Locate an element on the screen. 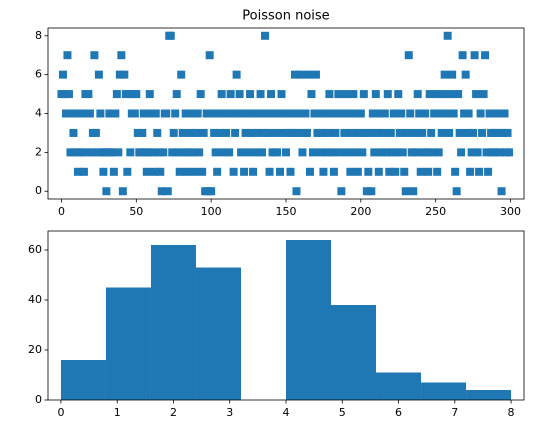 Image resolution: width=543 pixels, height=433 pixels. y-tick-label: 6 is located at coordinates (38, 74).